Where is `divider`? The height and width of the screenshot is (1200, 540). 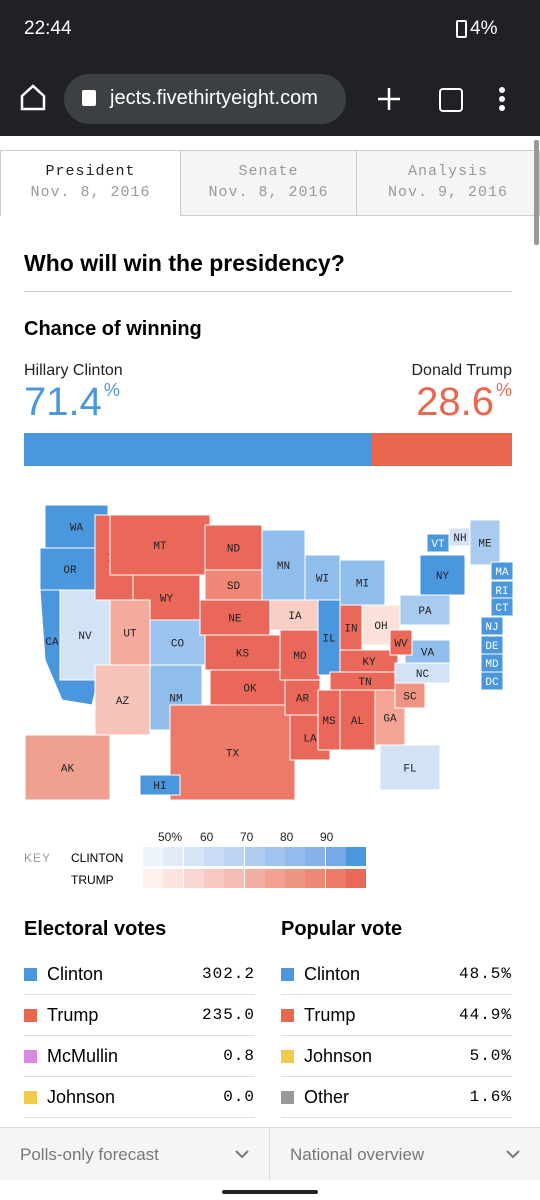 divider is located at coordinates (269, 1154).